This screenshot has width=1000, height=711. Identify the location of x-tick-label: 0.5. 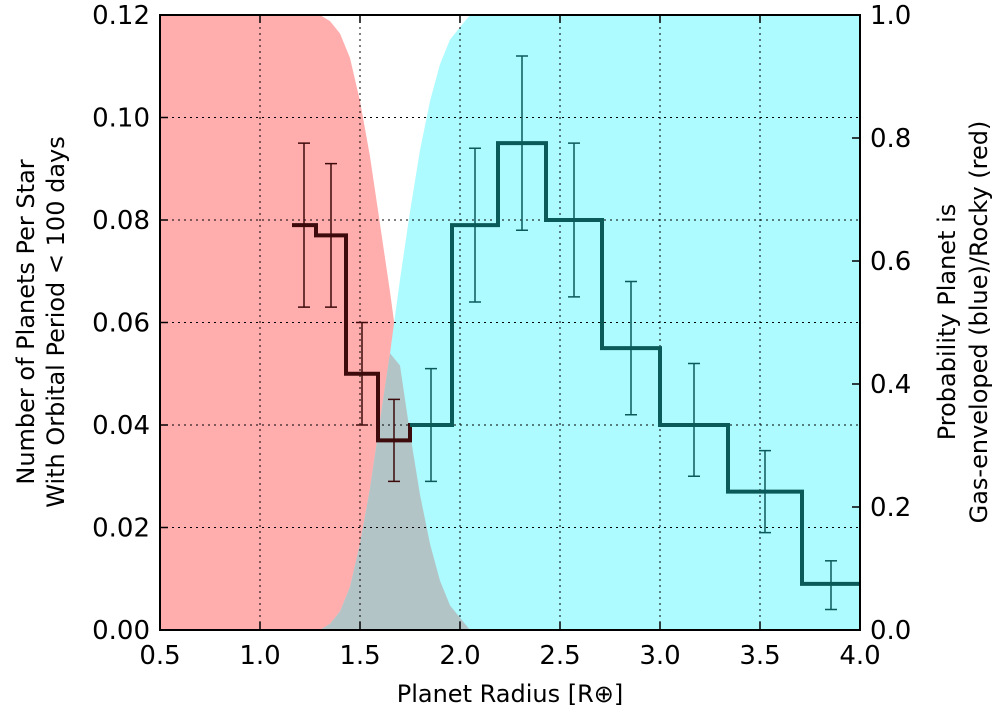
(159, 656).